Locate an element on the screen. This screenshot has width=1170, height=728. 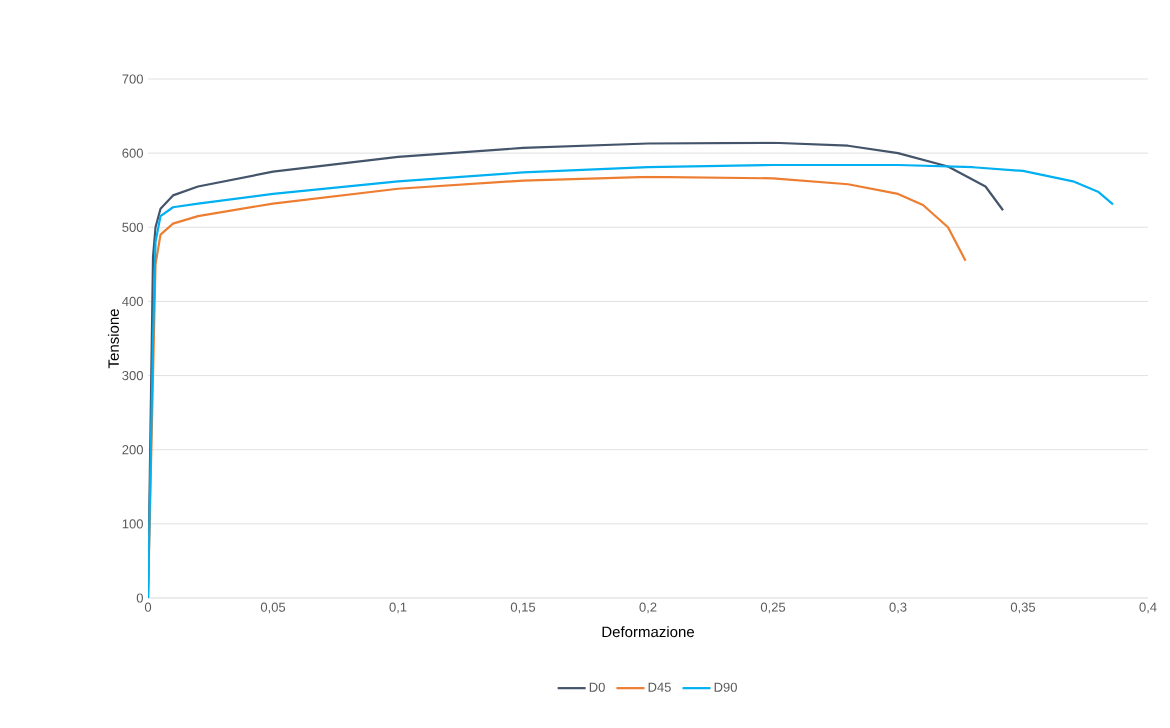
y-axis-title: Tensione is located at coordinates (113, 339).